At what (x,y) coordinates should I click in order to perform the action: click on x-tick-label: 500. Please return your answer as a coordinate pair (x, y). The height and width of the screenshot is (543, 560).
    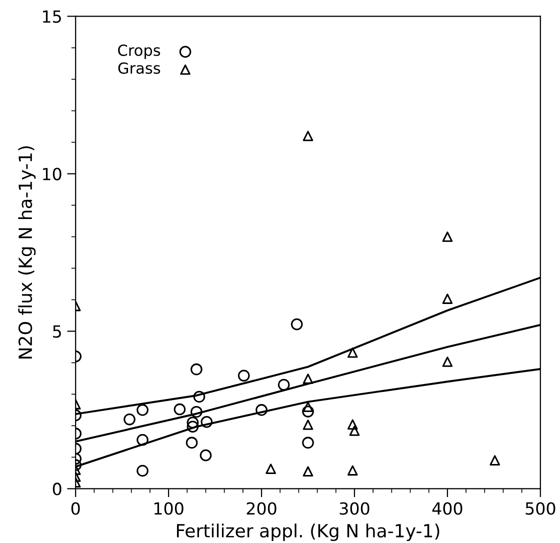
    Looking at the image, I should click on (541, 508).